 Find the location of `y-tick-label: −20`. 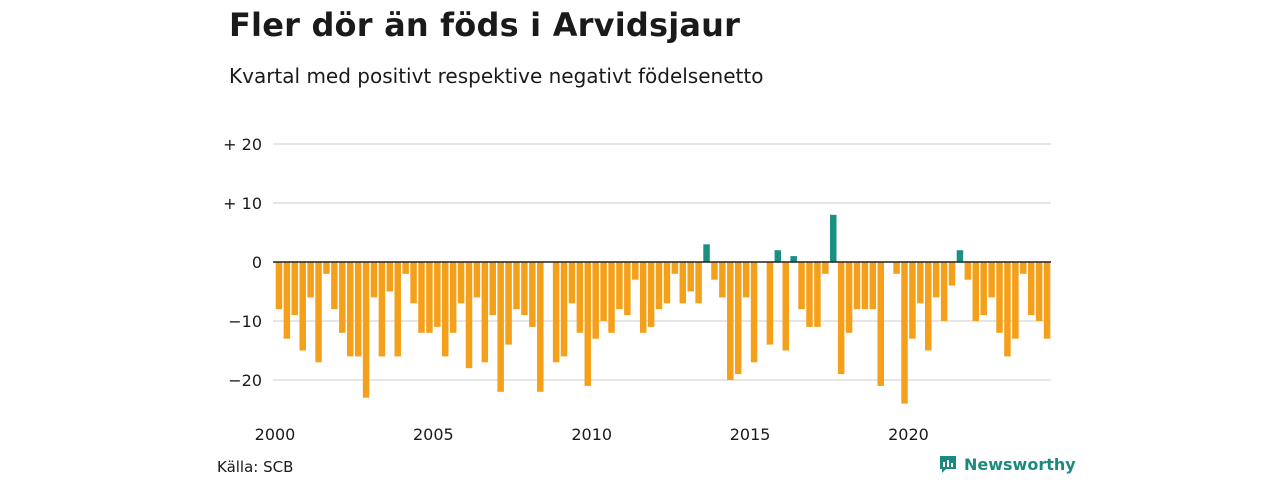

y-tick-label: −20 is located at coordinates (245, 380).